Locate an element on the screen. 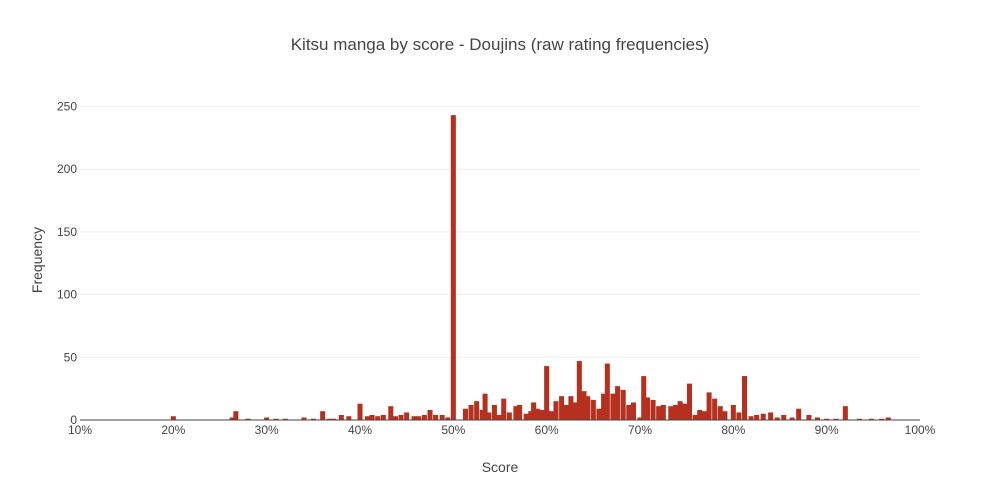  x-tick-label: 20% is located at coordinates (173, 430).